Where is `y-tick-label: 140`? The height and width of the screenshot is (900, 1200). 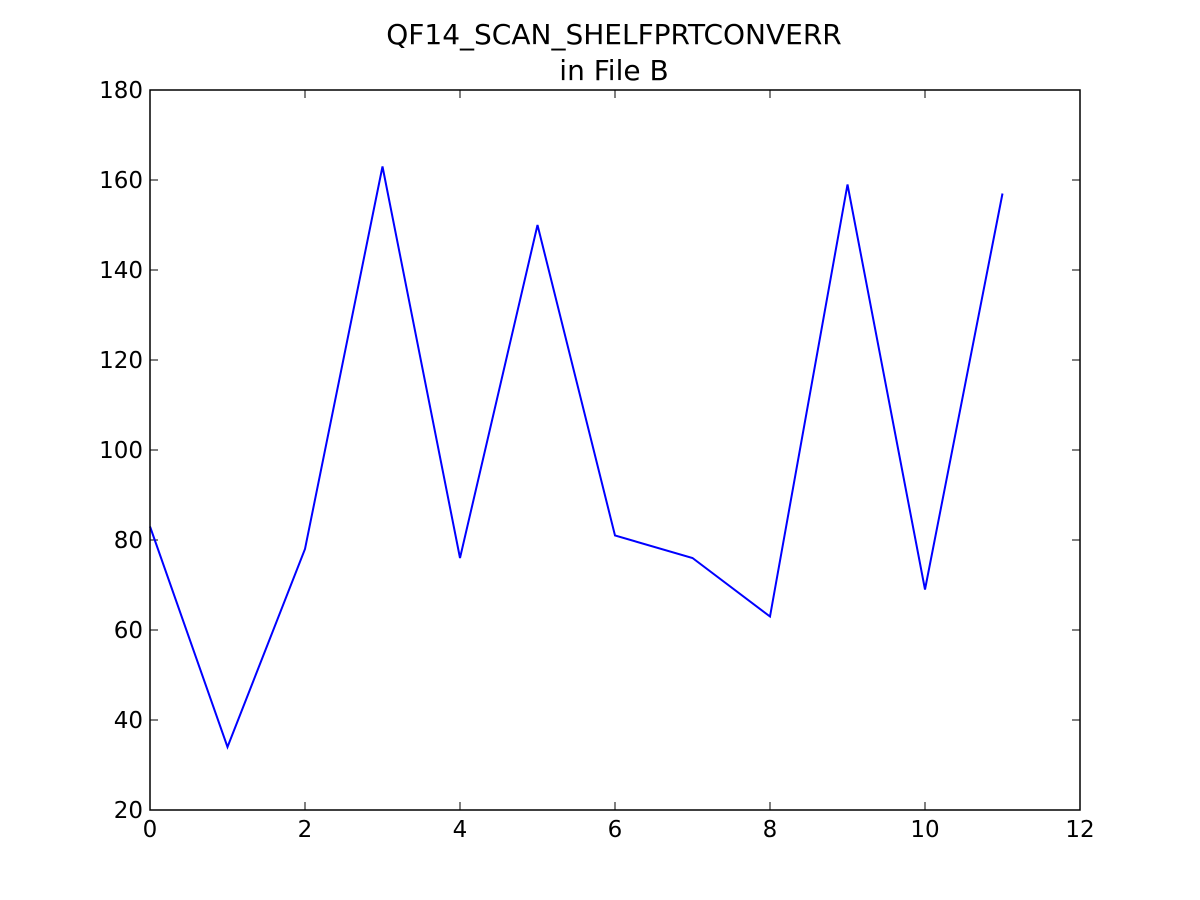
y-tick-label: 140 is located at coordinates (121, 271).